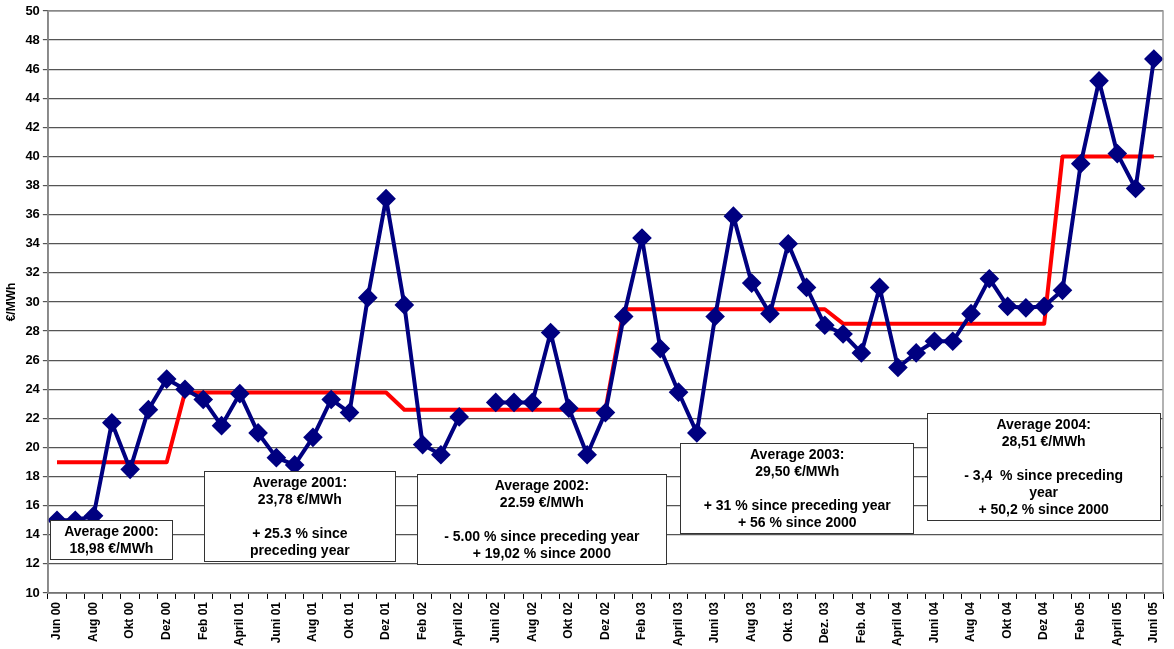  I want to click on x-tick-label: Juni 01, so click(275, 622).